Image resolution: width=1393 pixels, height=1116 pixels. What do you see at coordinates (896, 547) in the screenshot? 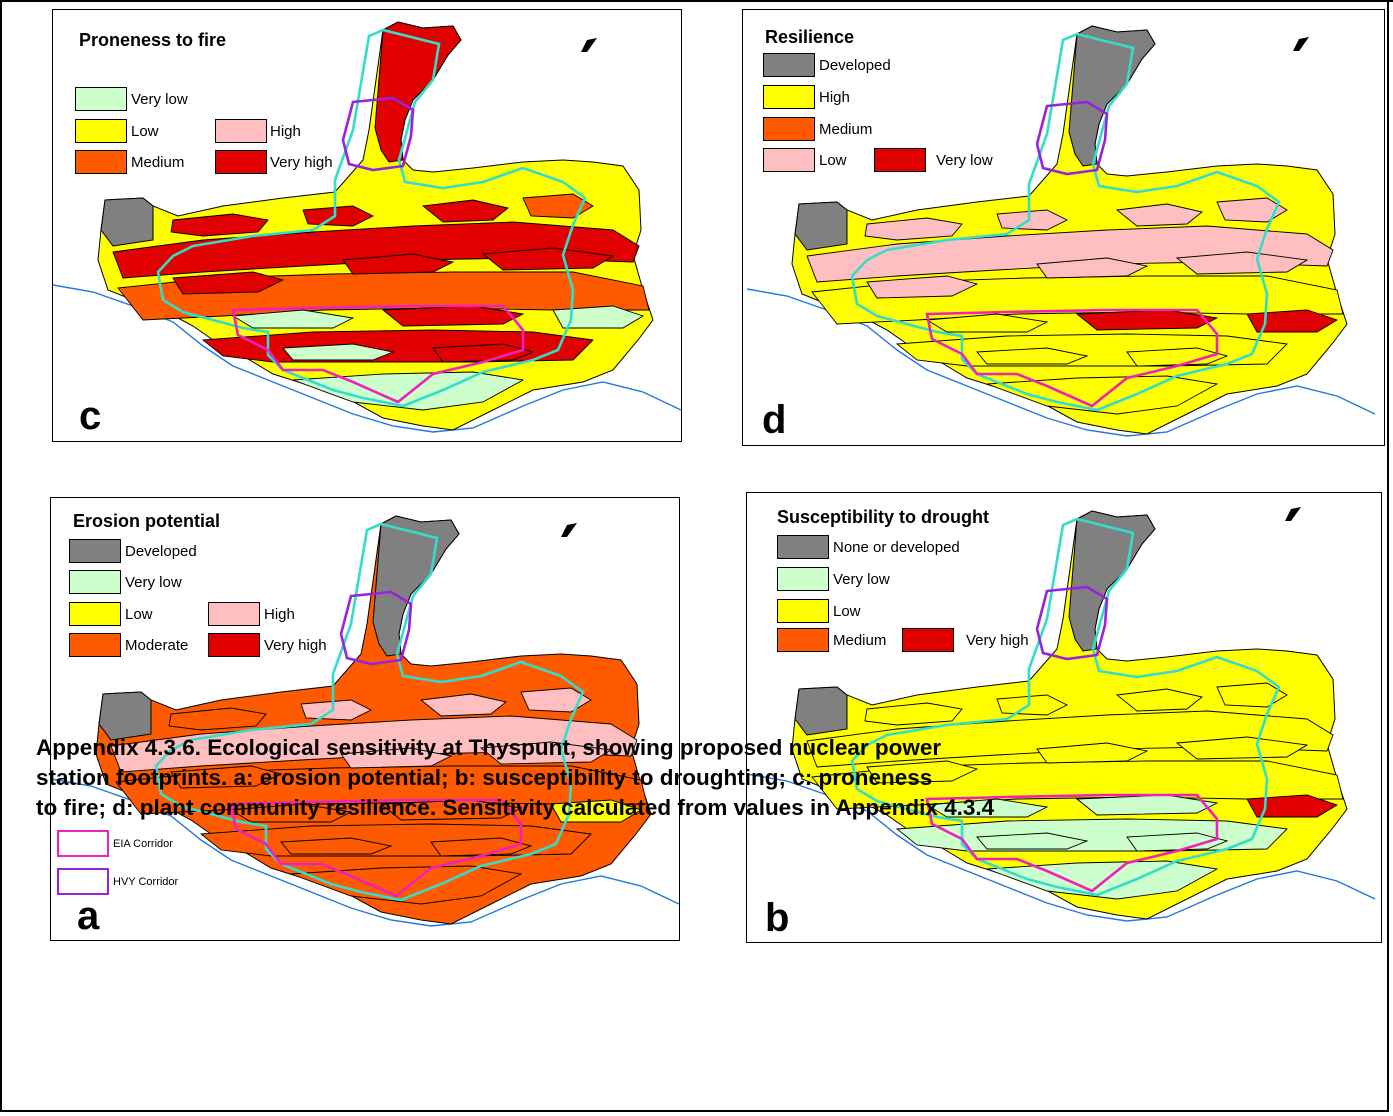
I see `legend-label: None or developed` at bounding box center [896, 547].